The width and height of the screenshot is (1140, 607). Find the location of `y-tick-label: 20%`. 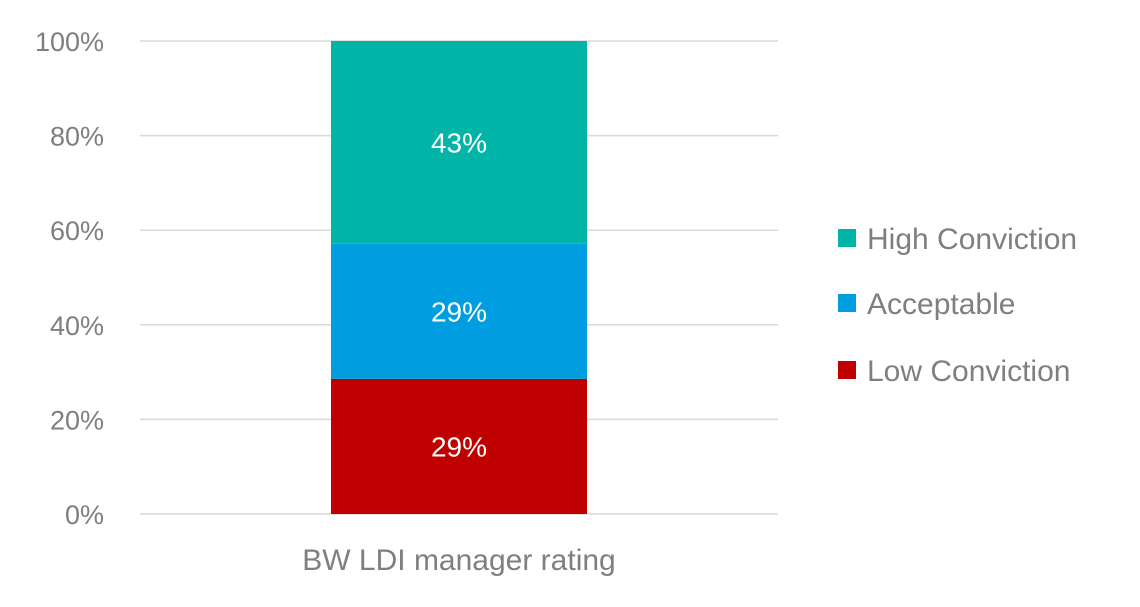

y-tick-label: 20% is located at coordinates (77, 420).